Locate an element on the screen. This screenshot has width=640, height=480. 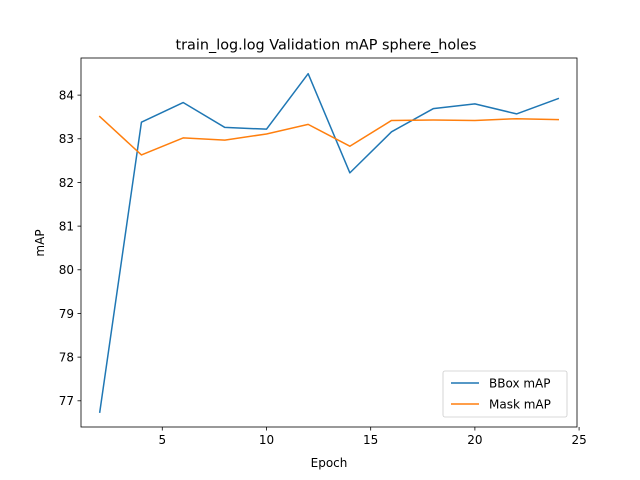
y-tick-label: 79 is located at coordinates (66, 314).